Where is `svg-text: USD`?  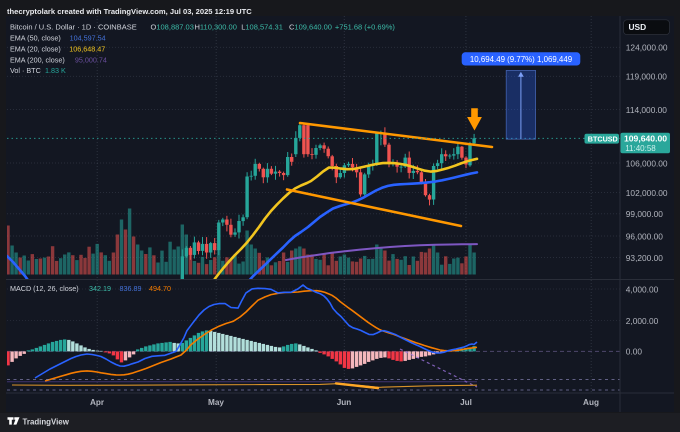
svg-text: USD is located at coordinates (638, 27).